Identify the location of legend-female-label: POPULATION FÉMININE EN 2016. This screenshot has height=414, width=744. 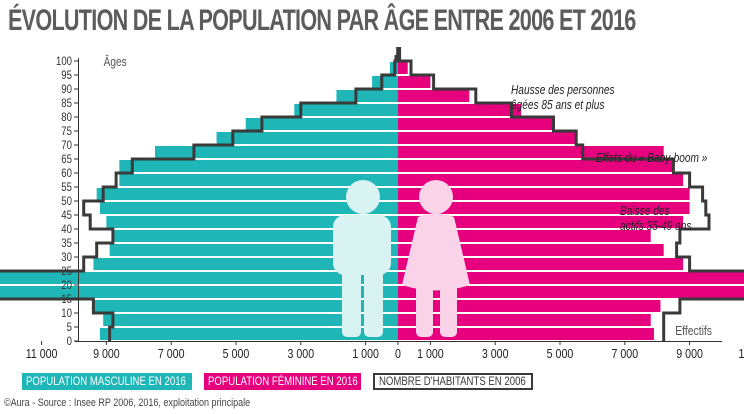
(283, 381).